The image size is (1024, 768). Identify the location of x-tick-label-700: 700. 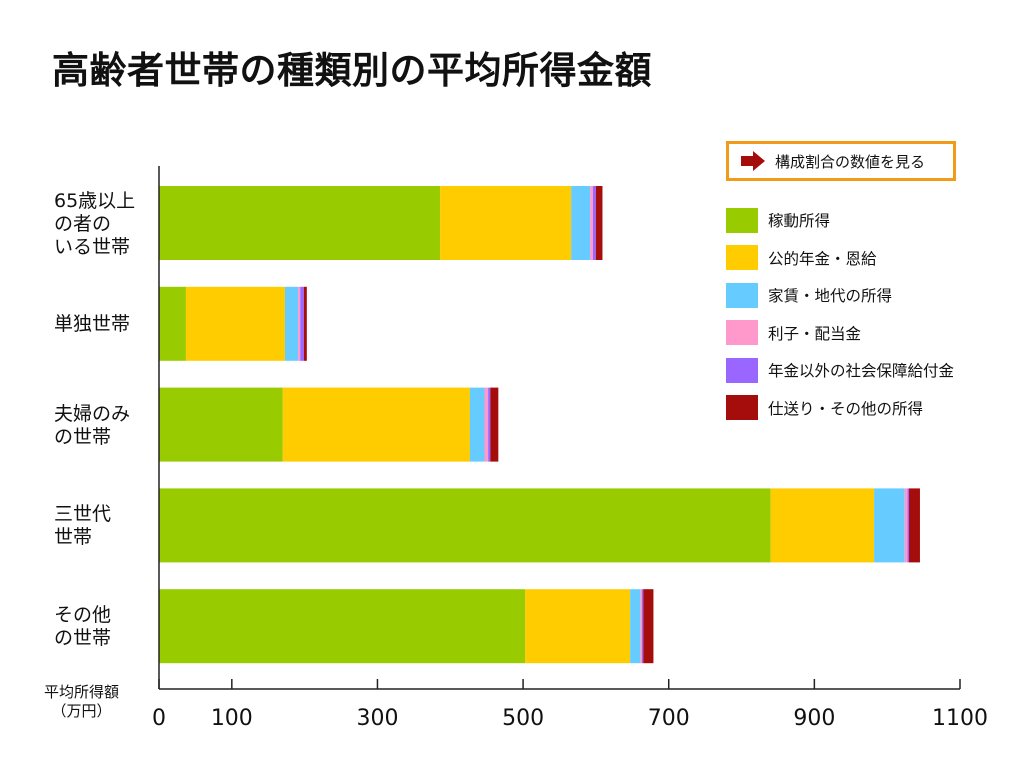
(669, 718).